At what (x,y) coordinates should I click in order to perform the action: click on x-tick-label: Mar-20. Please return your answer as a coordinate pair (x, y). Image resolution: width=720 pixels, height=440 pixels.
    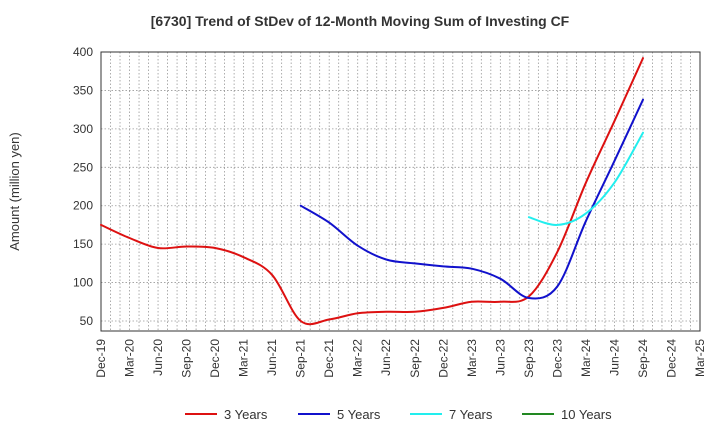
    Looking at the image, I should click on (130, 358).